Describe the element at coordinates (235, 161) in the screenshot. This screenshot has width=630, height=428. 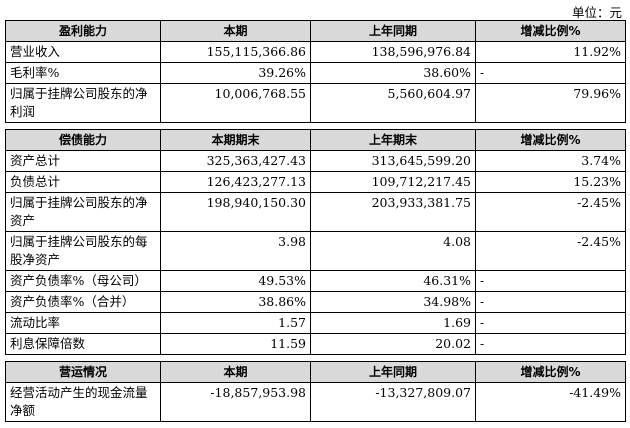
I see `value-cell: 325,363,427.43` at that location.